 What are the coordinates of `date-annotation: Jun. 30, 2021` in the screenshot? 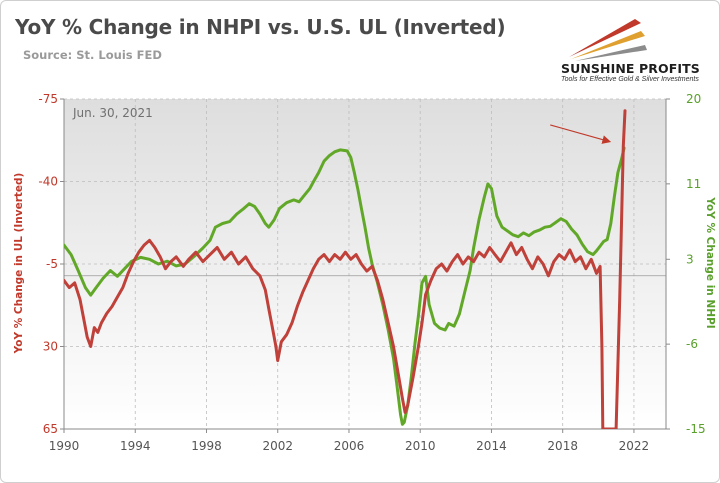 It's located at (113, 113).